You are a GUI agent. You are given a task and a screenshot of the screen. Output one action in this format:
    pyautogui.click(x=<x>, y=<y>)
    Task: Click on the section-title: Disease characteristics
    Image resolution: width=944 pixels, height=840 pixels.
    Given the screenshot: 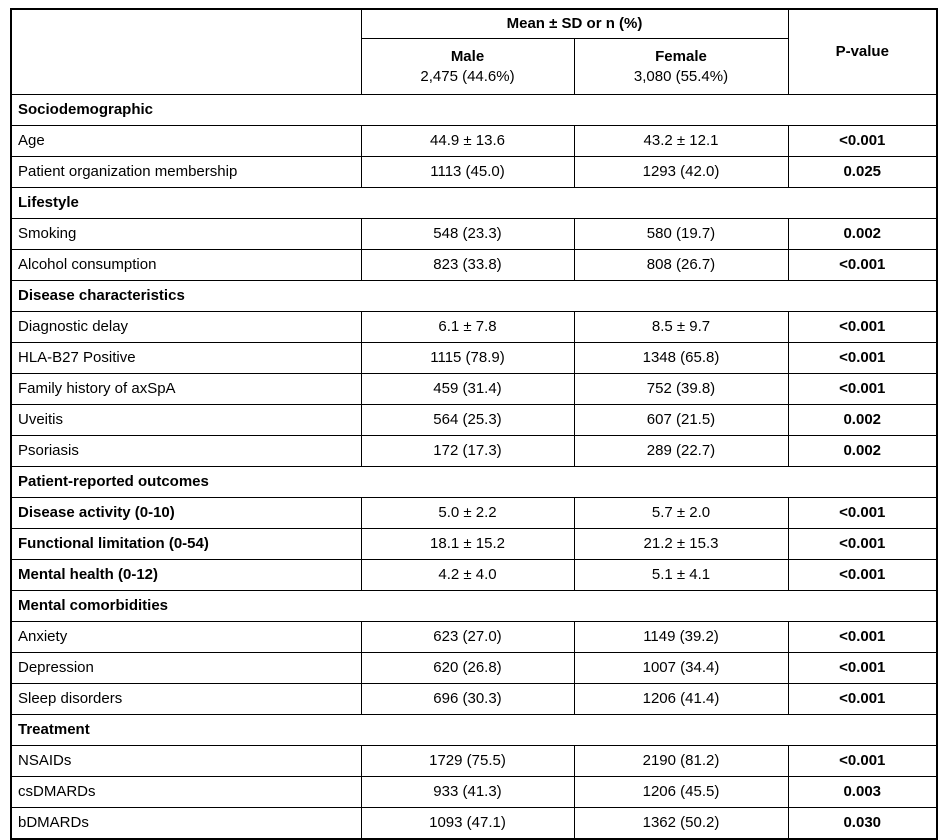 What is the action you would take?
    pyautogui.click(x=474, y=296)
    